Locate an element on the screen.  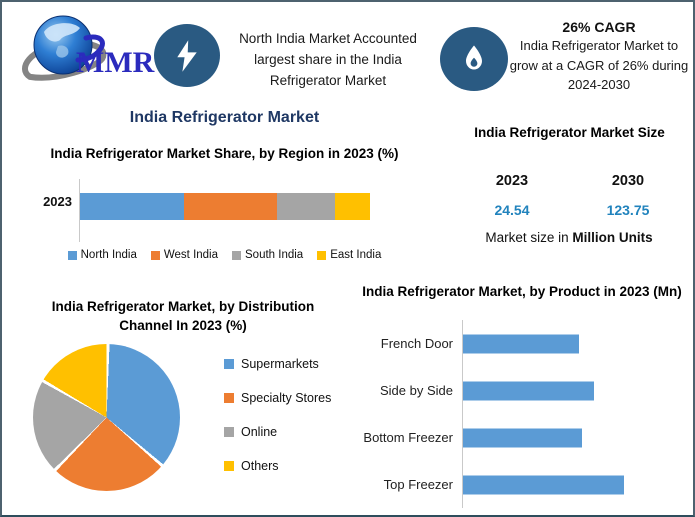
value-2023: 24.54 is located at coordinates (512, 210).